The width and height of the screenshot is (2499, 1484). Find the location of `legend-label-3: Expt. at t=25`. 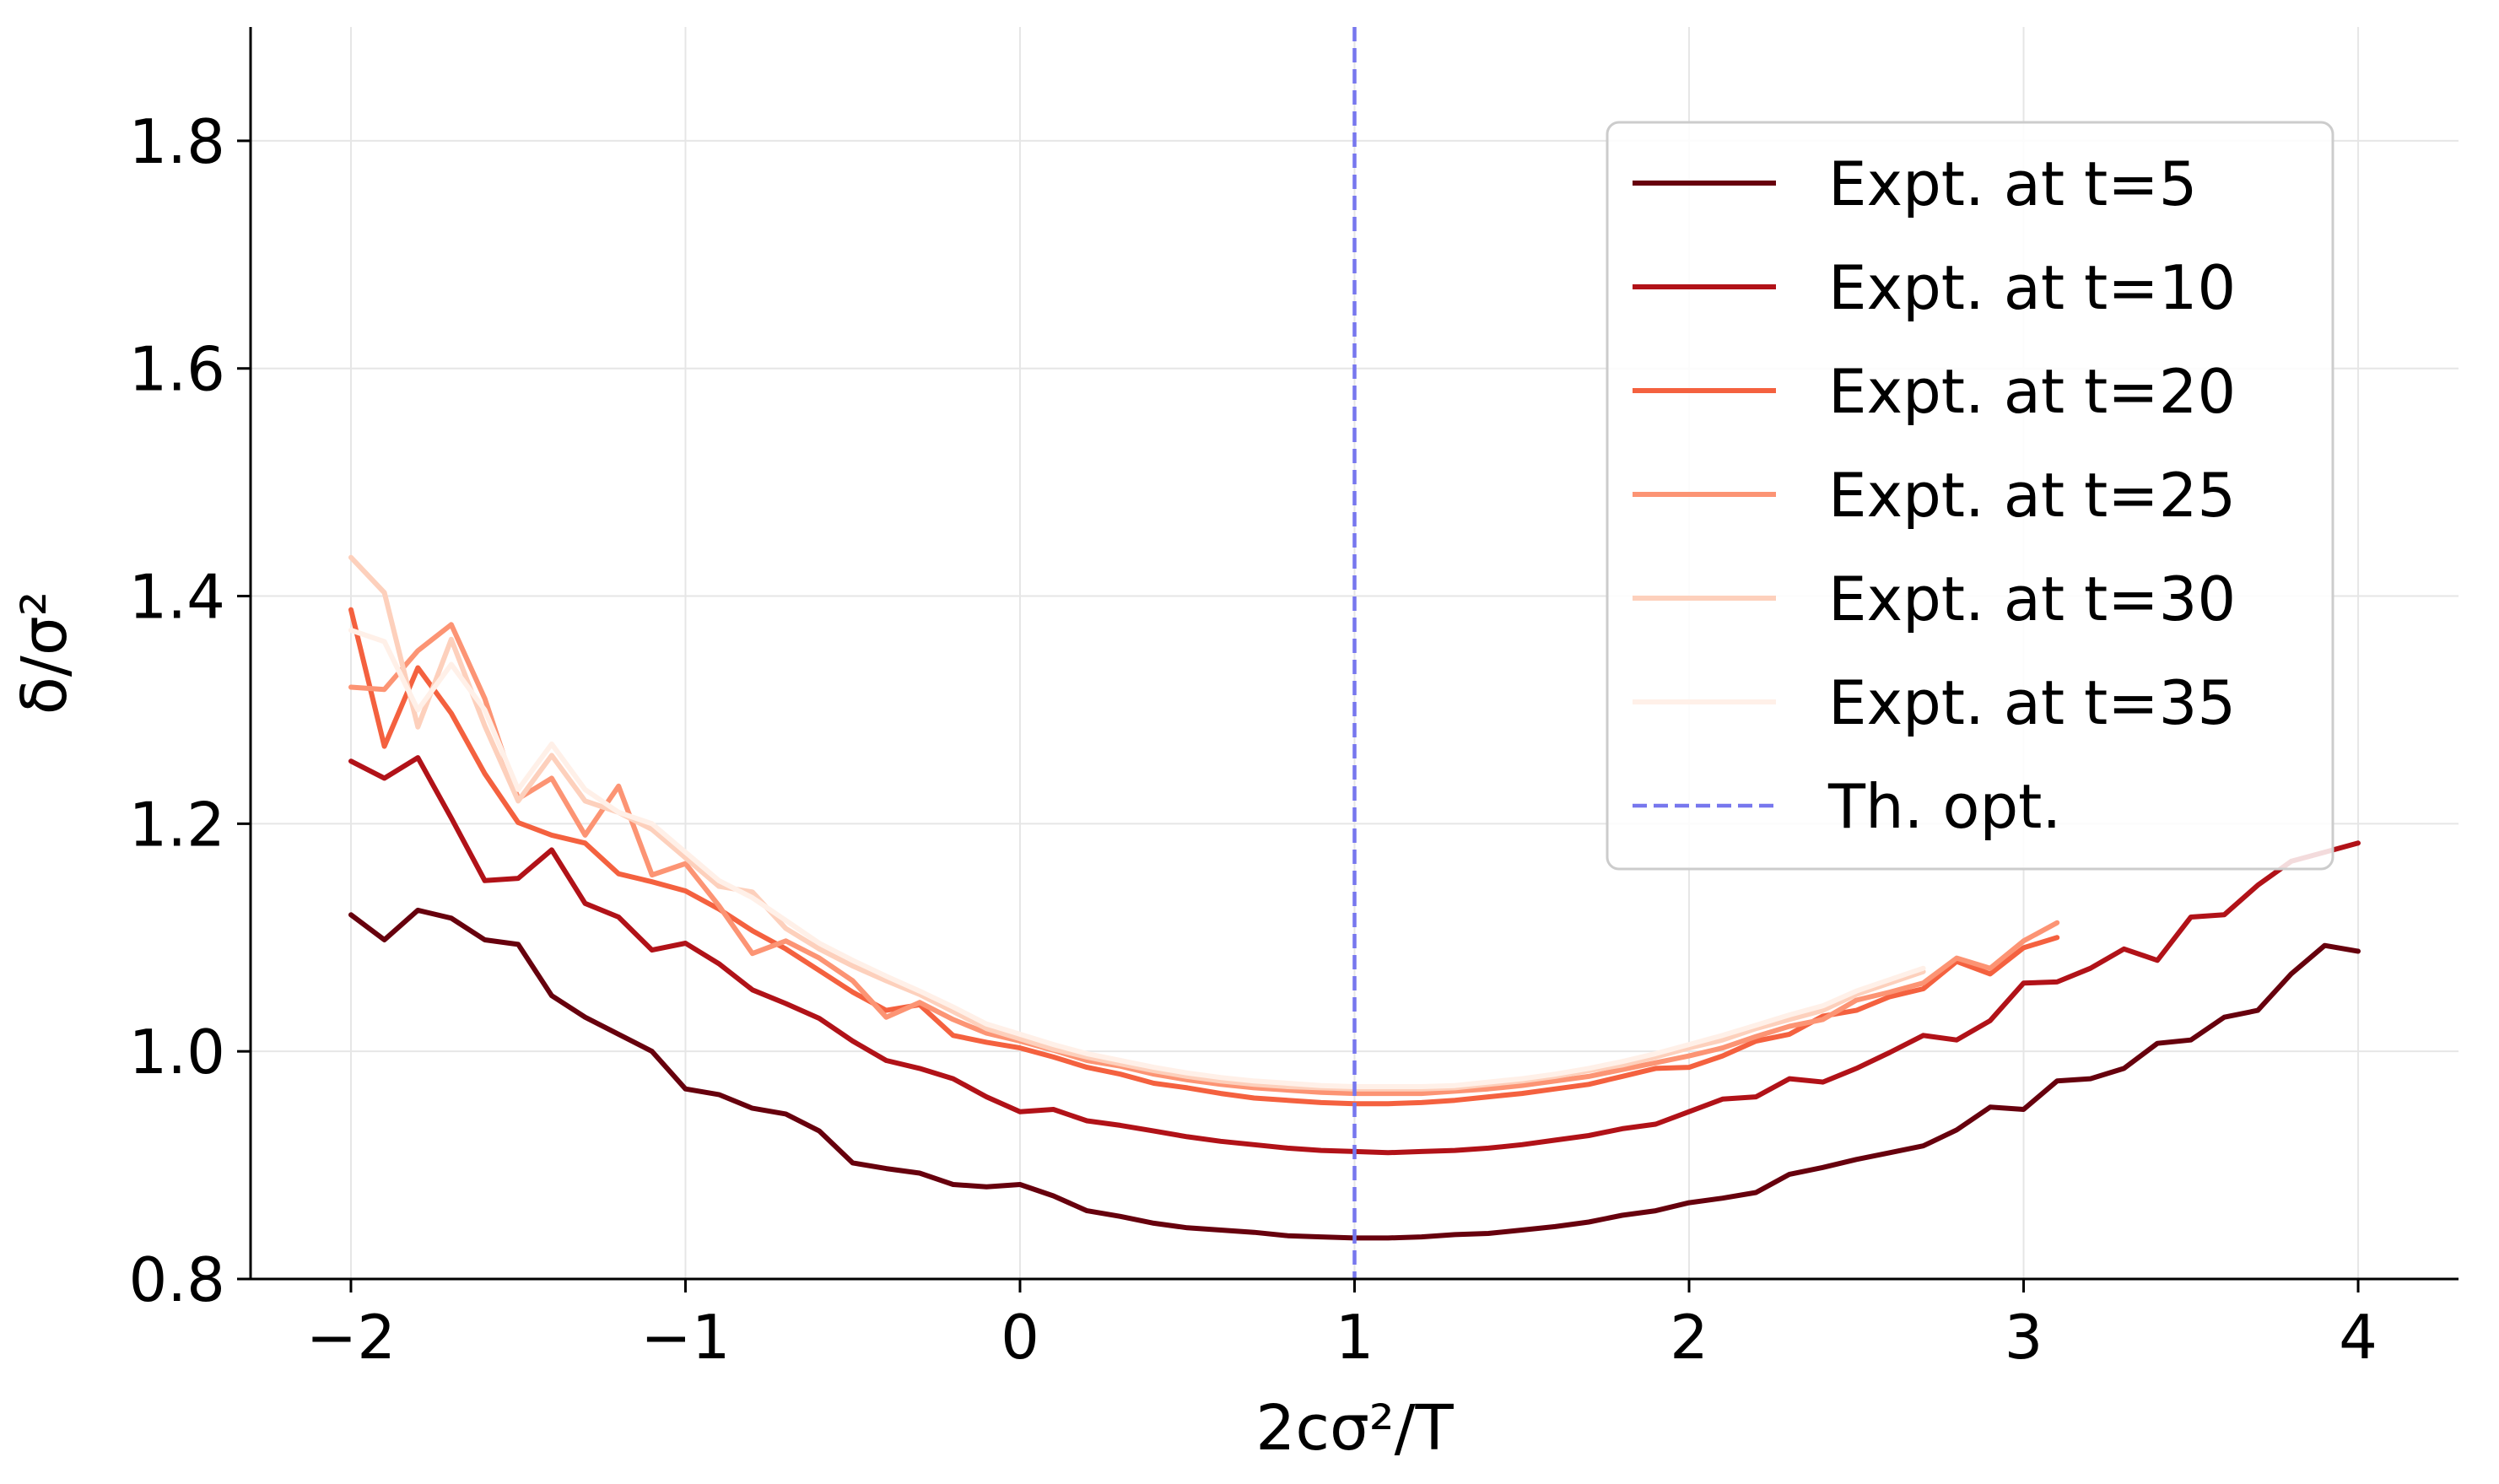

legend-label-3: Expt. at t=25 is located at coordinates (2032, 496).